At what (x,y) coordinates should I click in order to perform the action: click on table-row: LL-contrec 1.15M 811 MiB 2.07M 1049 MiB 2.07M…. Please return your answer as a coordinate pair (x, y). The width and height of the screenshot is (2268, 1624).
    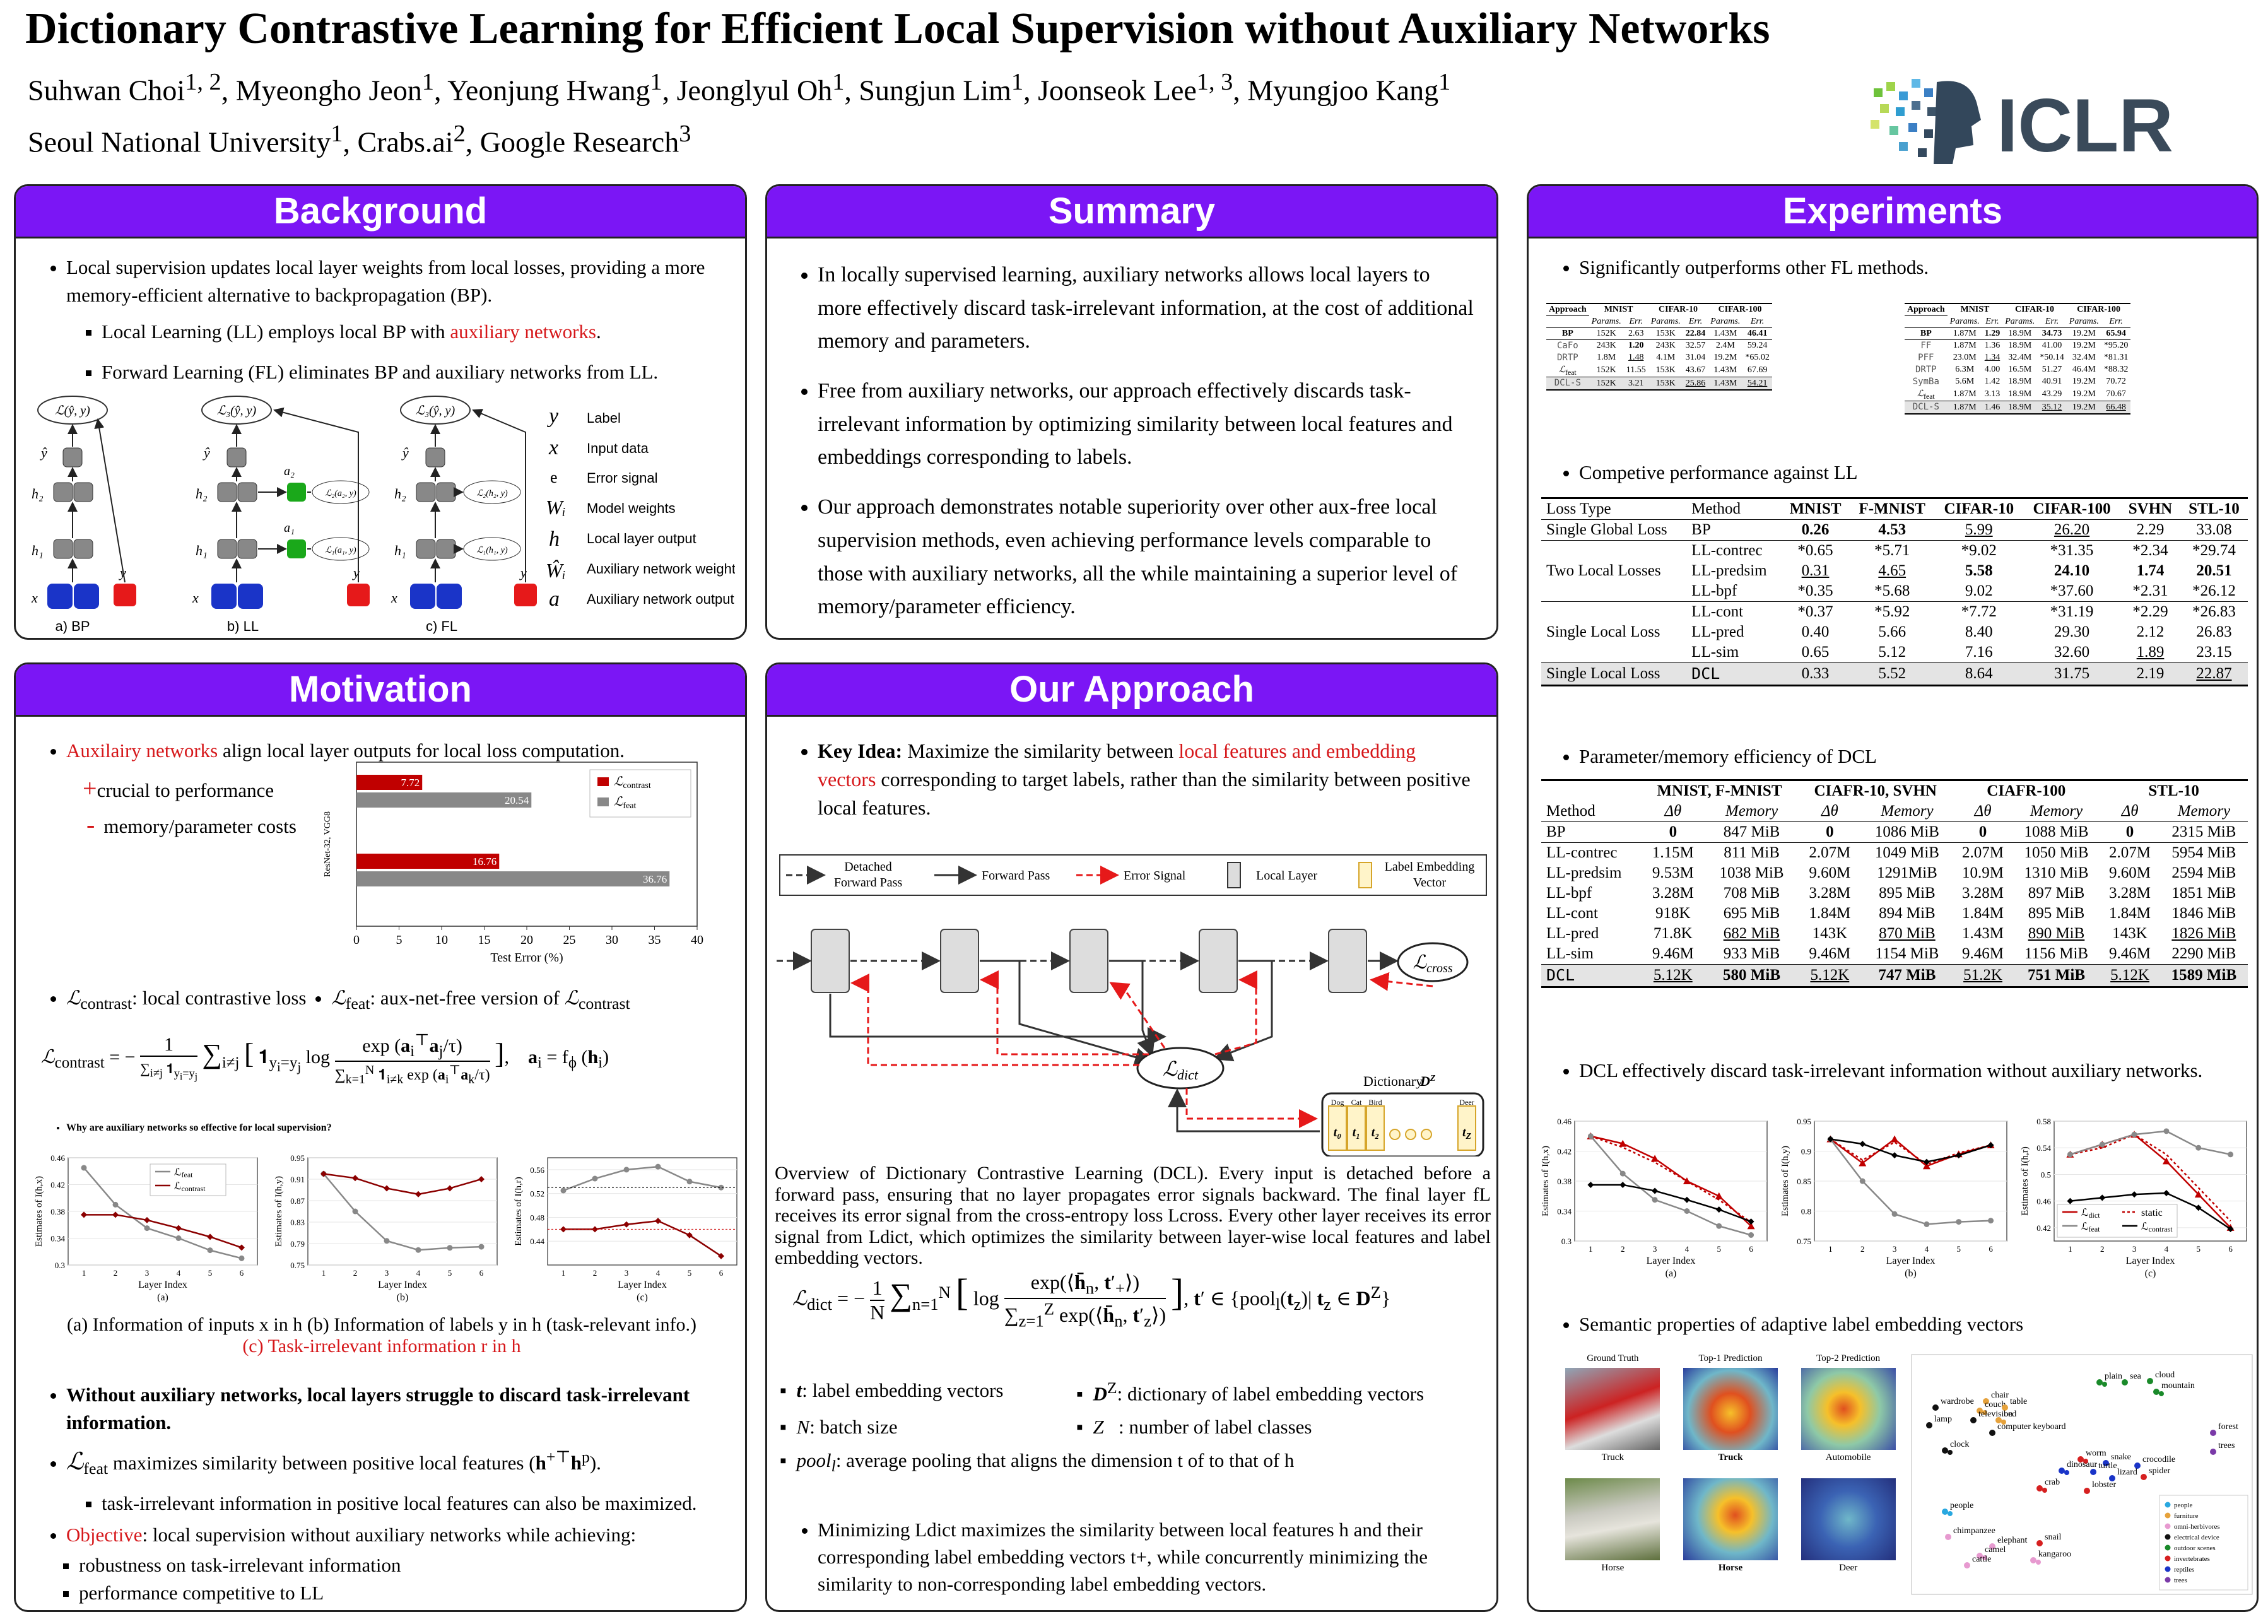
    Looking at the image, I should click on (1894, 853).